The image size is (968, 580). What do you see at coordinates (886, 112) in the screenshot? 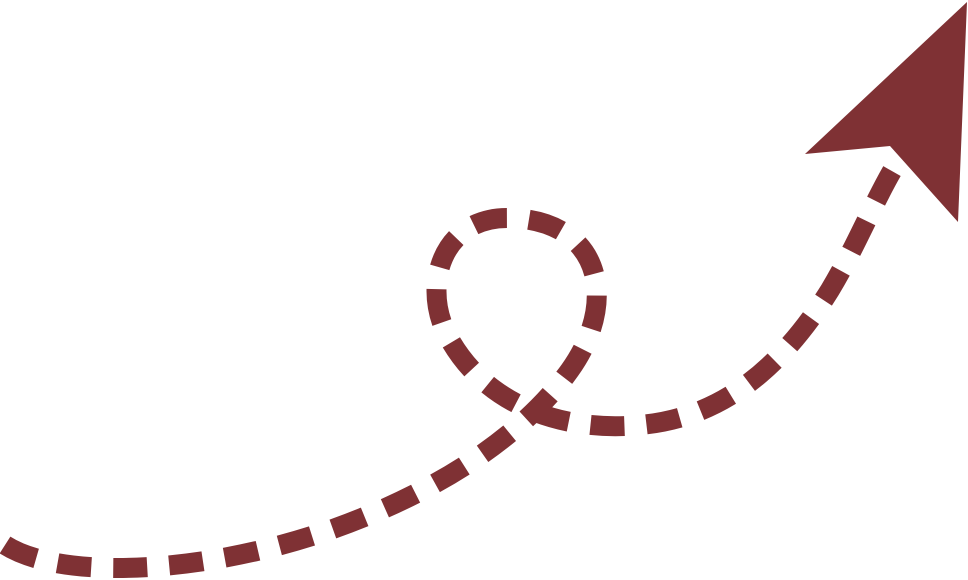
I see `arrowhead-icon` at bounding box center [886, 112].